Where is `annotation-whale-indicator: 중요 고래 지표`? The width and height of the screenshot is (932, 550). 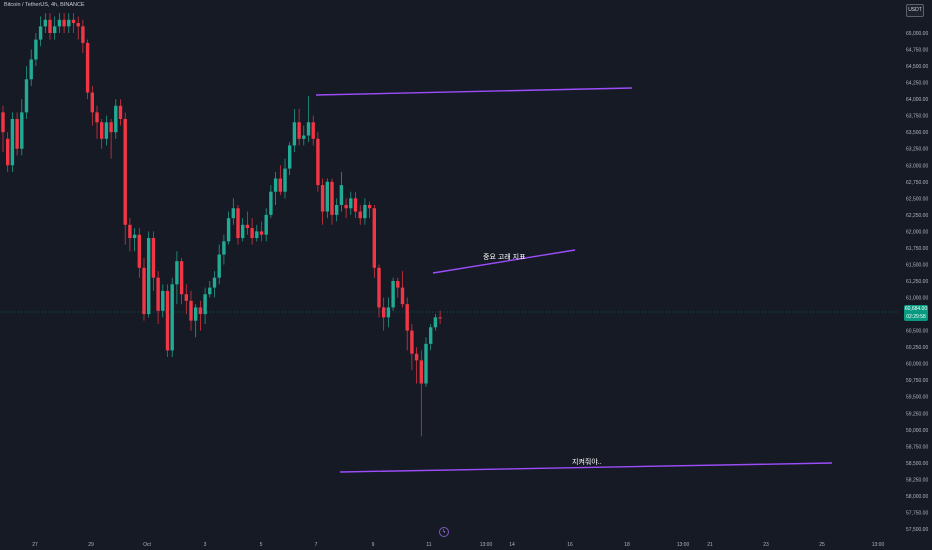
annotation-whale-indicator: 중요 고래 지표 is located at coordinates (504, 257).